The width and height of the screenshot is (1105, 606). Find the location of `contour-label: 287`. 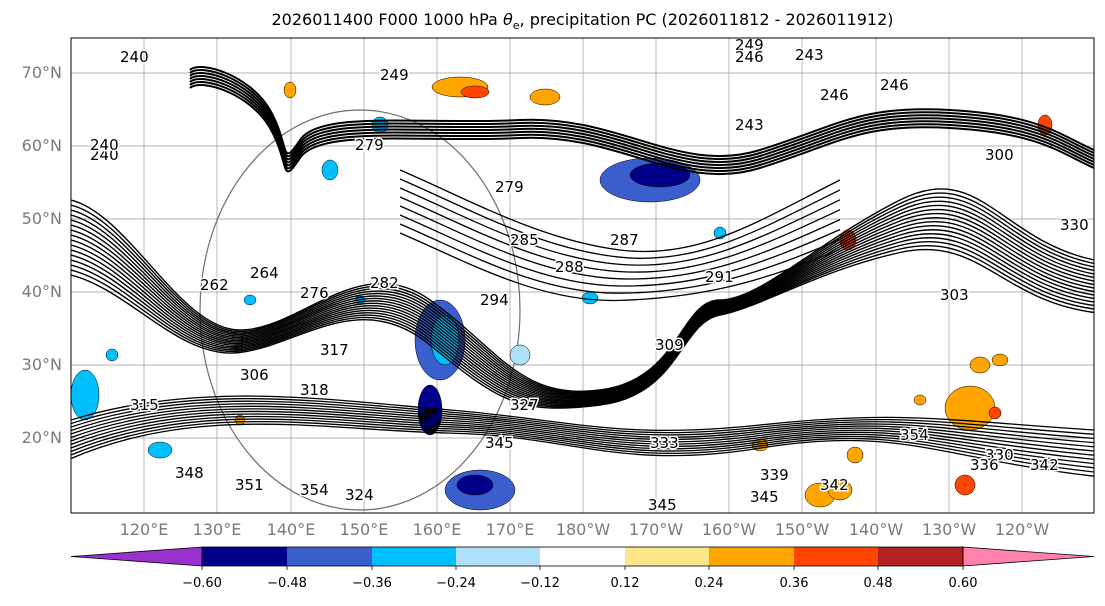

contour-label: 287 is located at coordinates (624, 240).